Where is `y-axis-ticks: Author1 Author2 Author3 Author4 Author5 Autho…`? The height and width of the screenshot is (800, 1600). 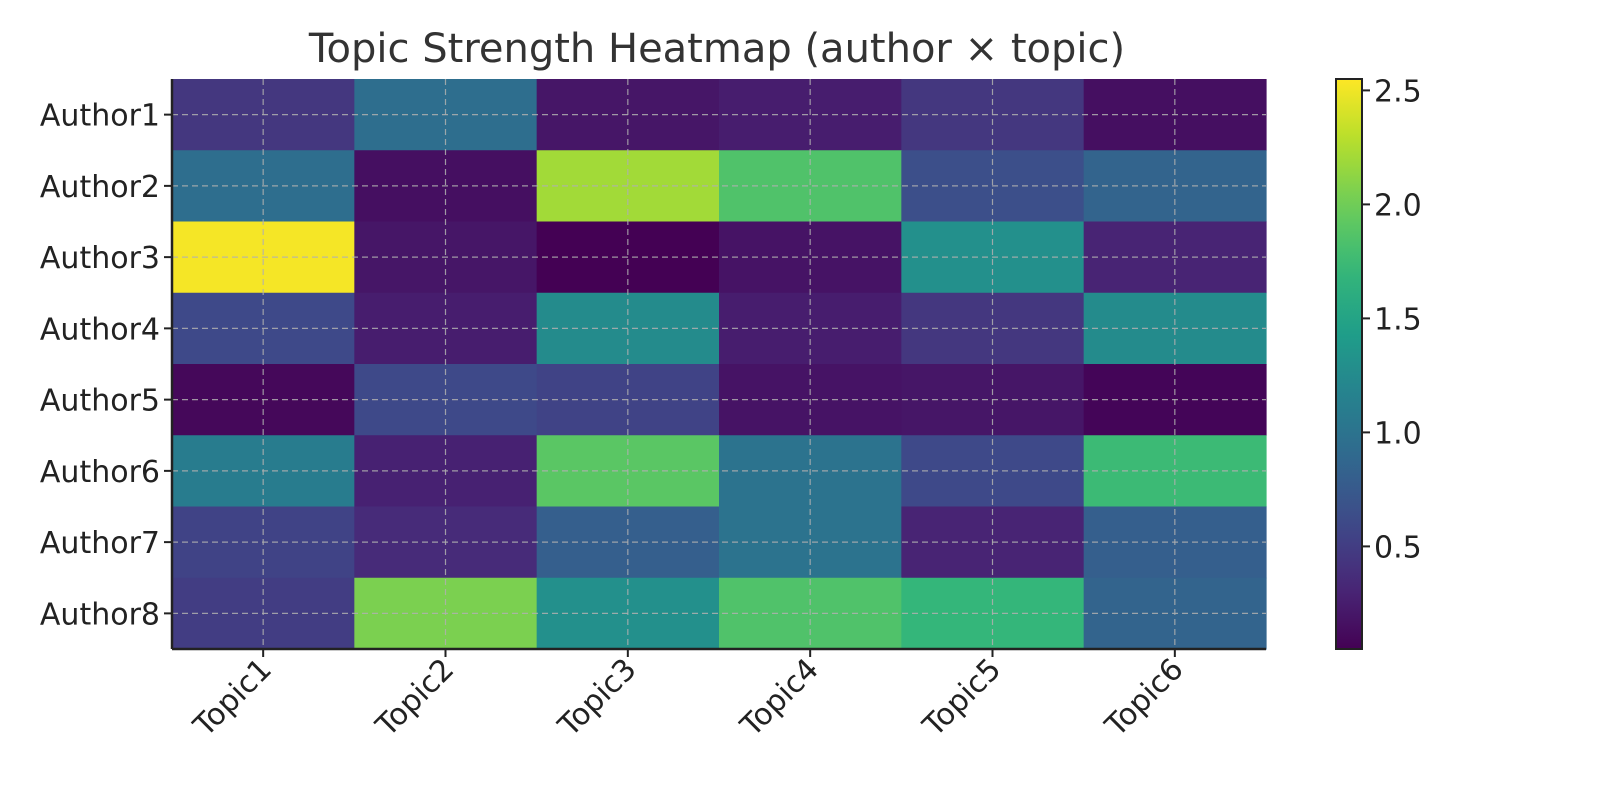 y-axis-ticks: Author1 Author2 Author3 Author4 Author5 Autho… is located at coordinates (106, 365).